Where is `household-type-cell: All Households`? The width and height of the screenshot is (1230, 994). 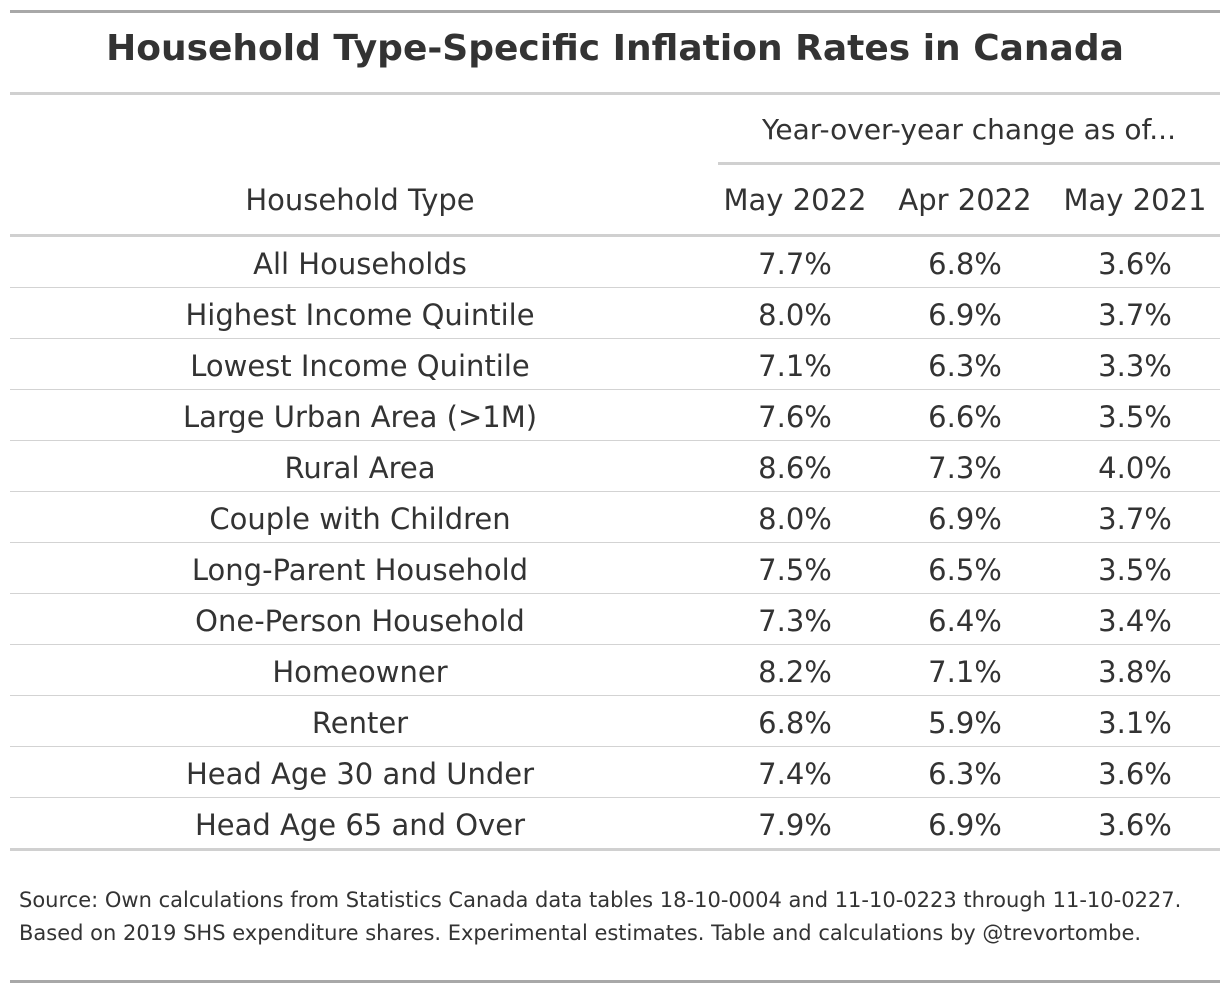
household-type-cell: All Households is located at coordinates (360, 264).